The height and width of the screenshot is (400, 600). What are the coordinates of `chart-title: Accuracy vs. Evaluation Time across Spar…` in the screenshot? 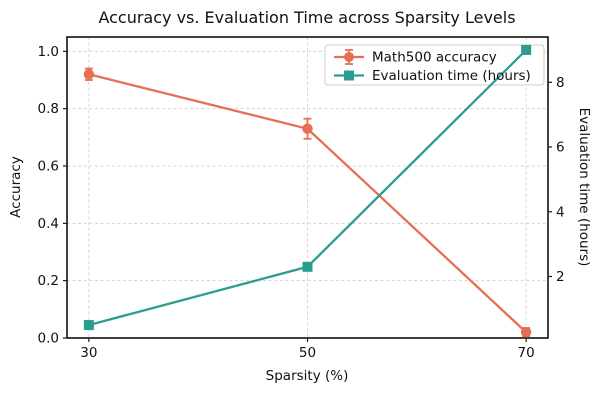 It's located at (306, 17).